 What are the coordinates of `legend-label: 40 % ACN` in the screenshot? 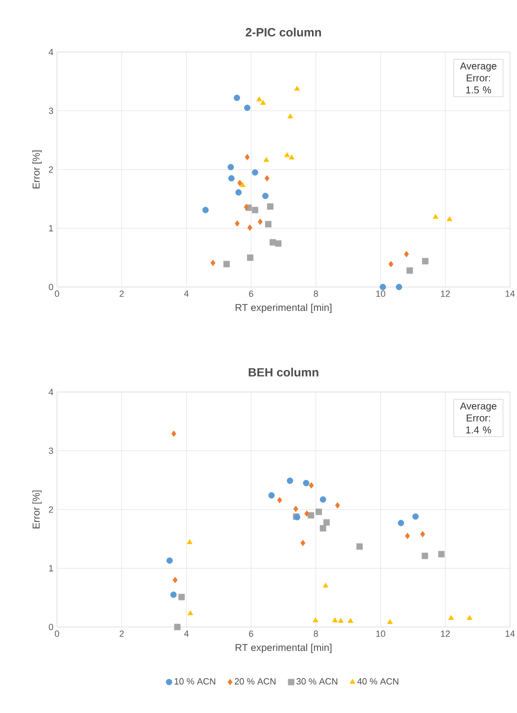 It's located at (377, 681).